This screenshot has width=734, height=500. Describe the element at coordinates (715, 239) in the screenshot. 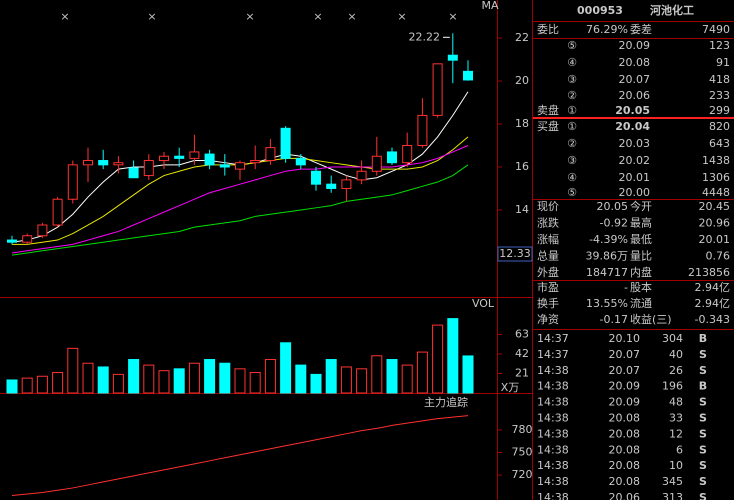

I see `stat-value: 20.01` at that location.